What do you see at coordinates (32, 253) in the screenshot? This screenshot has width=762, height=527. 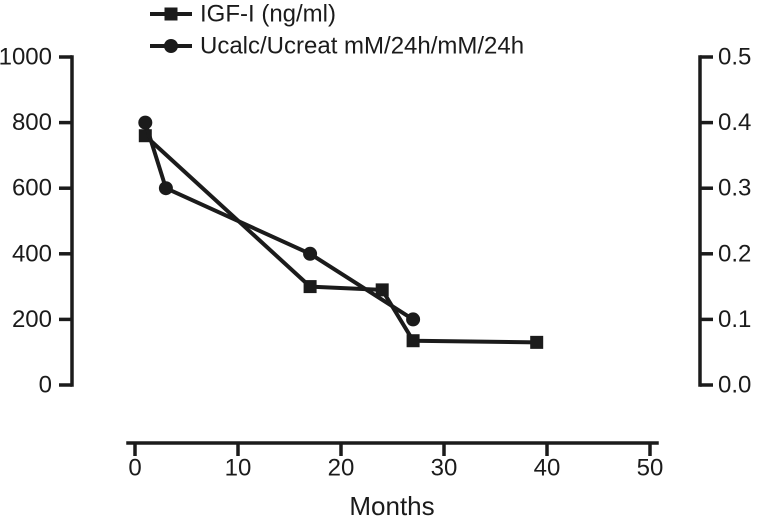 I see `left-y-tick-label: 400` at bounding box center [32, 253].